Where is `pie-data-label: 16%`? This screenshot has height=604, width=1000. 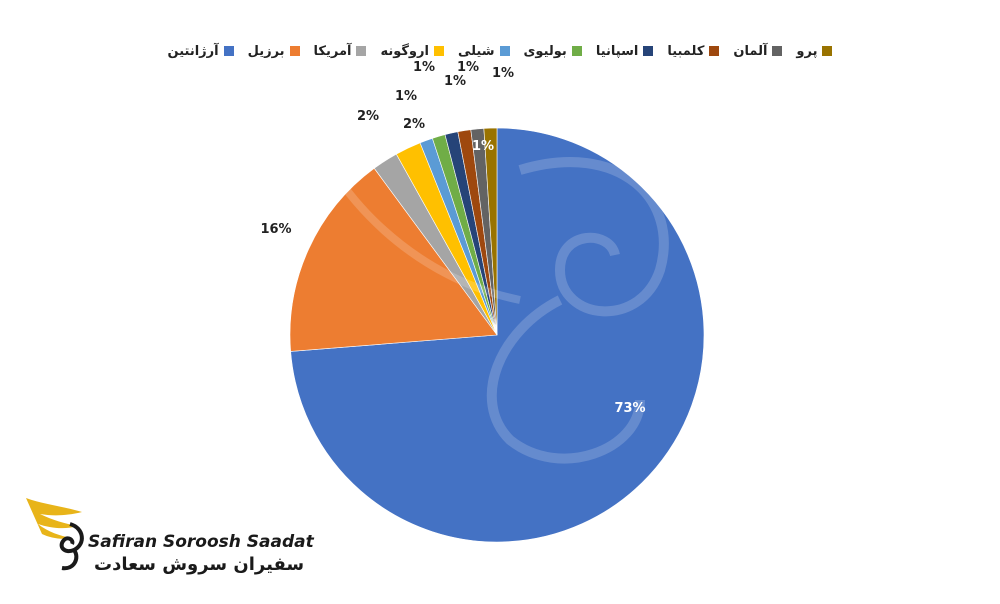
pie-data-label: 16% is located at coordinates (275, 229).